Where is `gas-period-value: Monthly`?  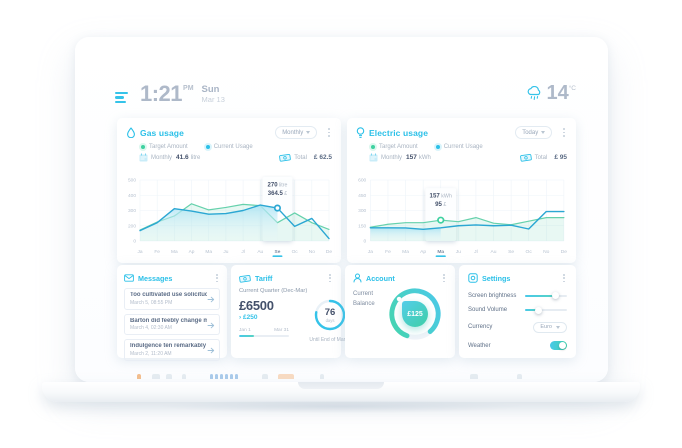 gas-period-value: Monthly is located at coordinates (293, 132).